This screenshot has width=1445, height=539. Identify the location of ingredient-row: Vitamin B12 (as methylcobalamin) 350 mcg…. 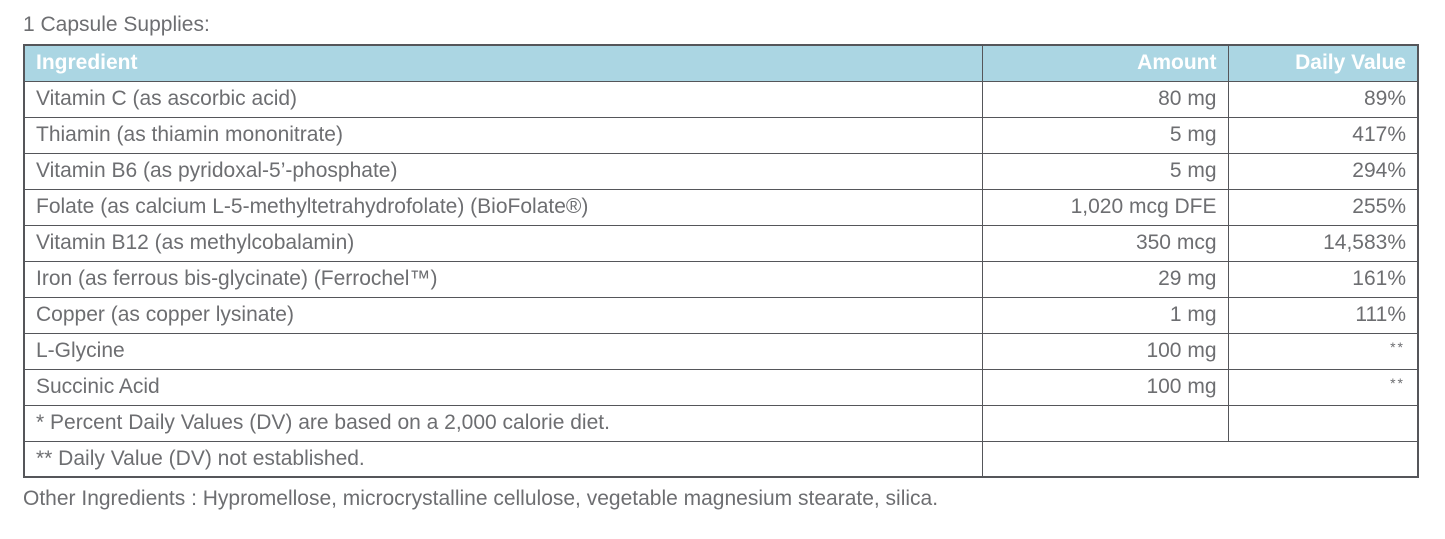
(721, 243).